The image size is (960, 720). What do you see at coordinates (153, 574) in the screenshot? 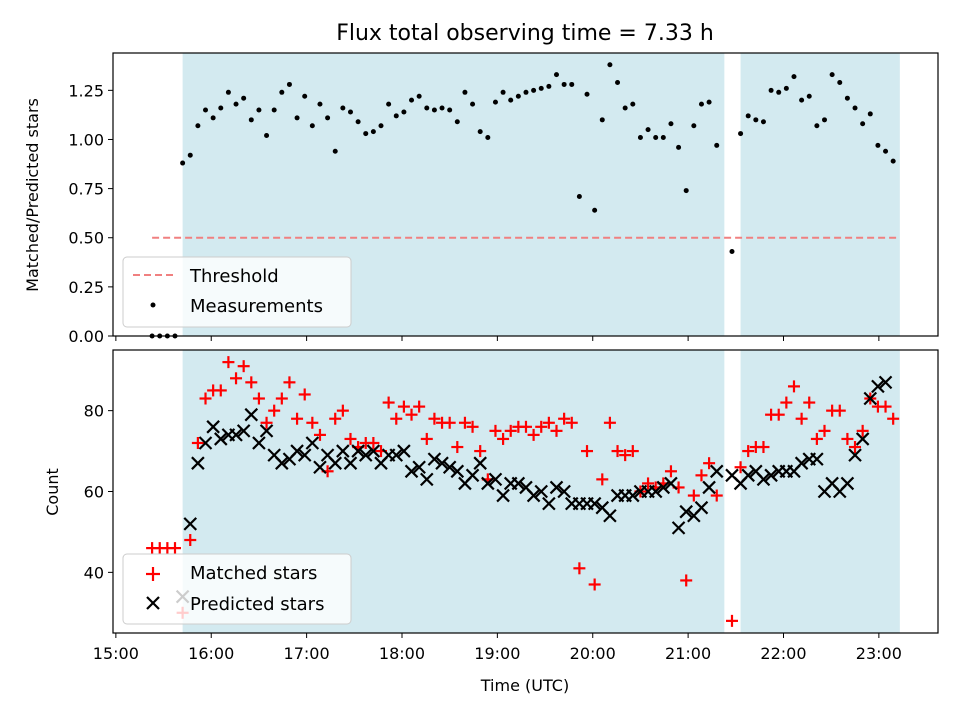
I see `legend-matched-swatch` at bounding box center [153, 574].